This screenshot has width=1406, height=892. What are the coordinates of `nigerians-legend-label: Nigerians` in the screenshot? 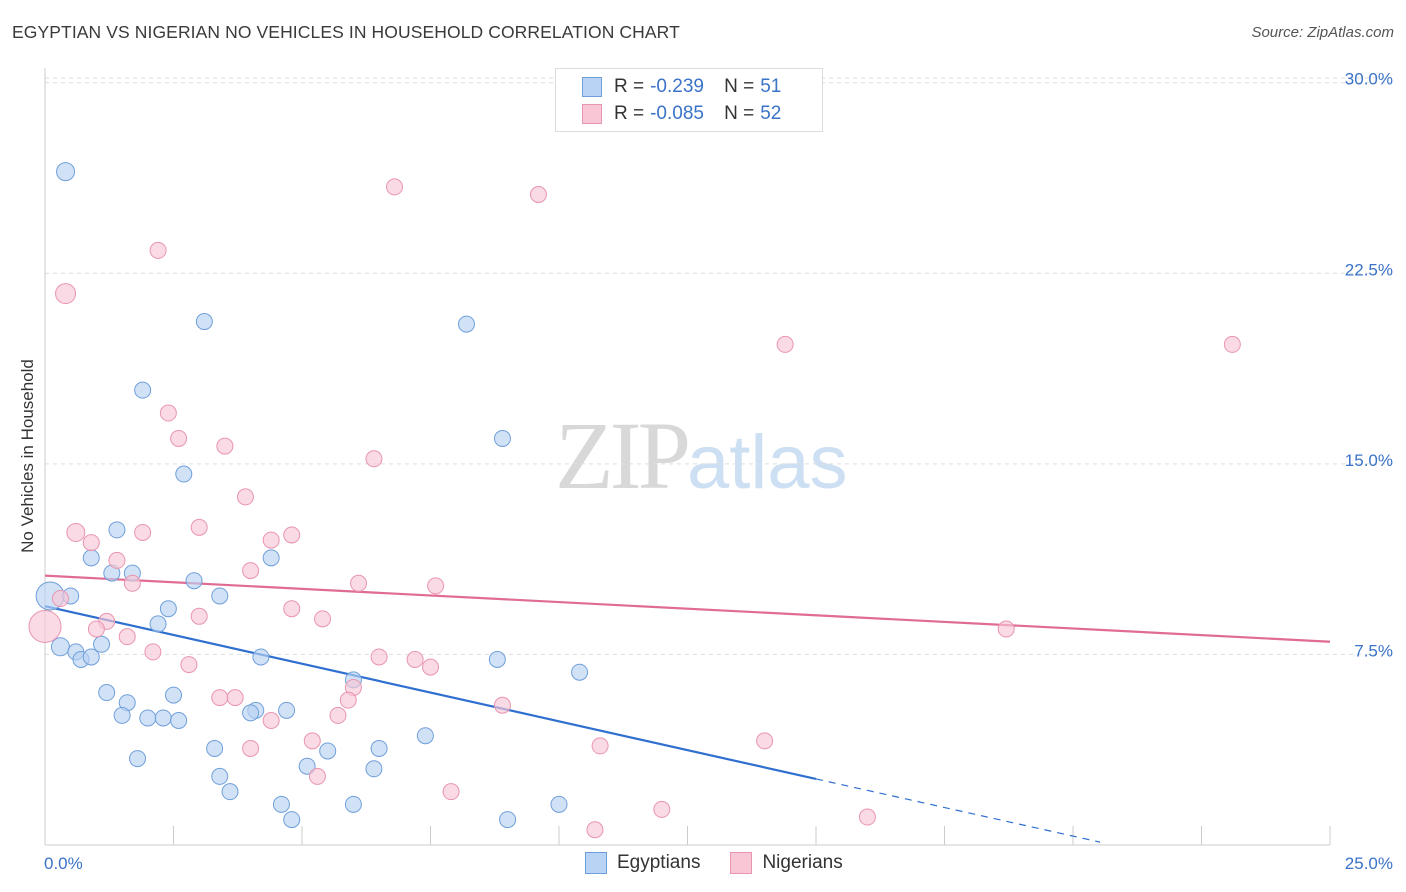 It's located at (802, 862).